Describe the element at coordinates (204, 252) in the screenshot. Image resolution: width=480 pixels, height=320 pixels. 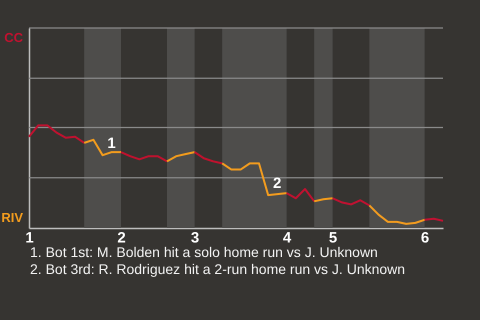
I see `text: 1. Bot 1st: M. Bolden hit a solo home run vs J. Unknown` at that location.